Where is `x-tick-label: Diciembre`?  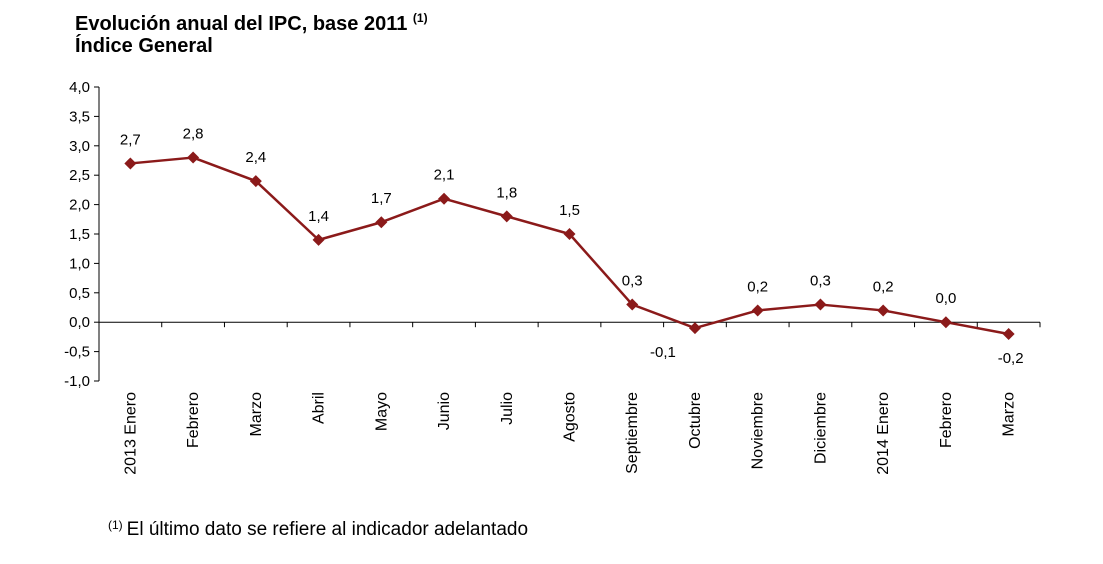 x-tick-label: Diciembre is located at coordinates (820, 428).